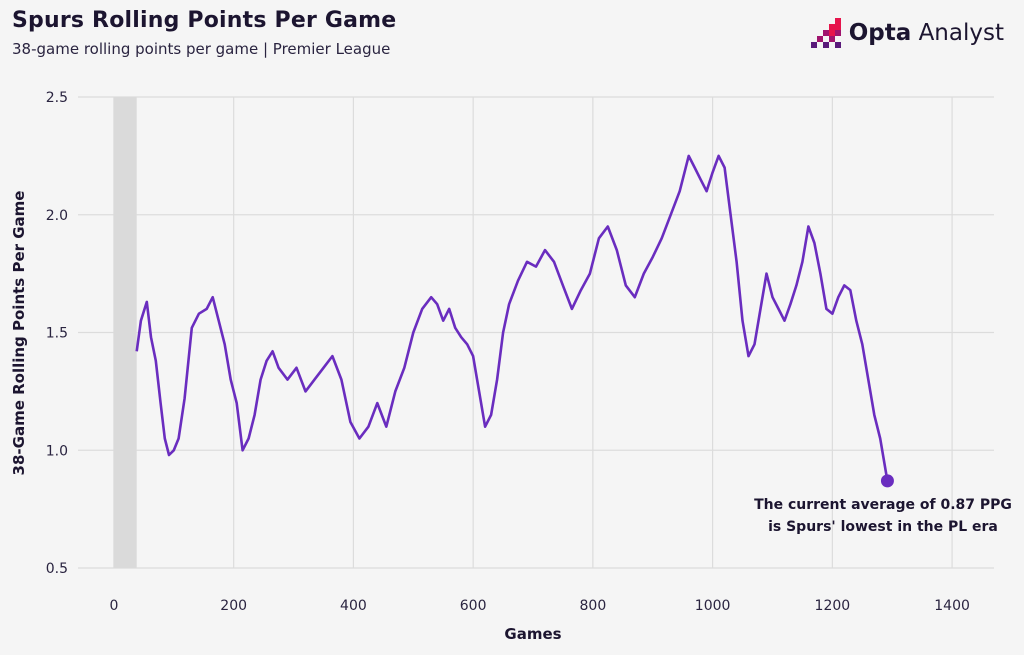 This screenshot has height=655, width=1024. I want to click on annotation-line-1: The current average of 0.87 PPG, so click(883, 505).